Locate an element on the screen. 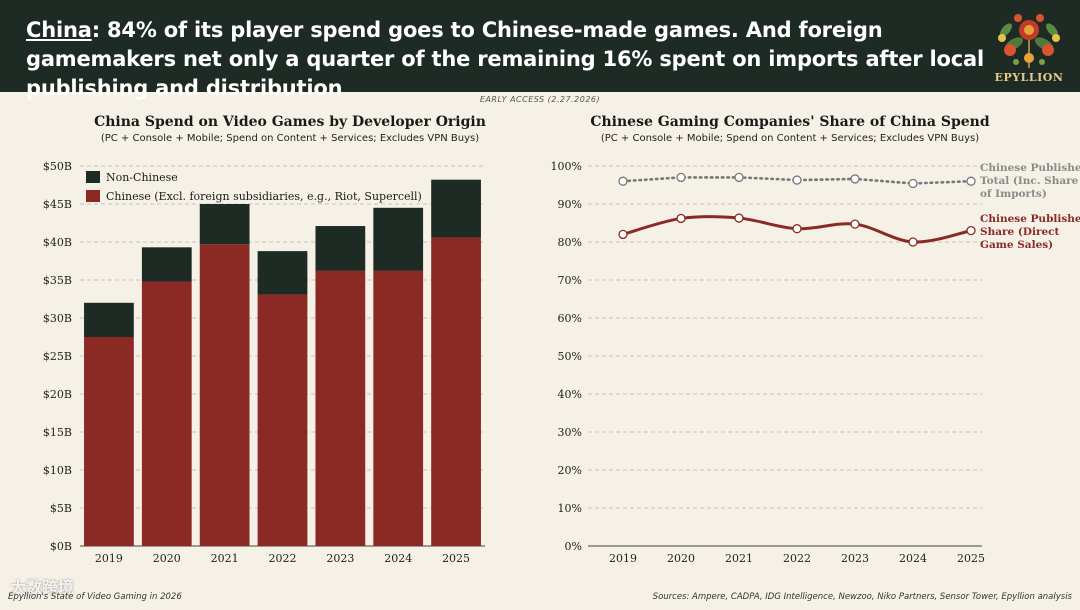 This screenshot has width=1080, height=610. early-access-label: EARLY ACCESS (2.27.2026) is located at coordinates (540, 99).